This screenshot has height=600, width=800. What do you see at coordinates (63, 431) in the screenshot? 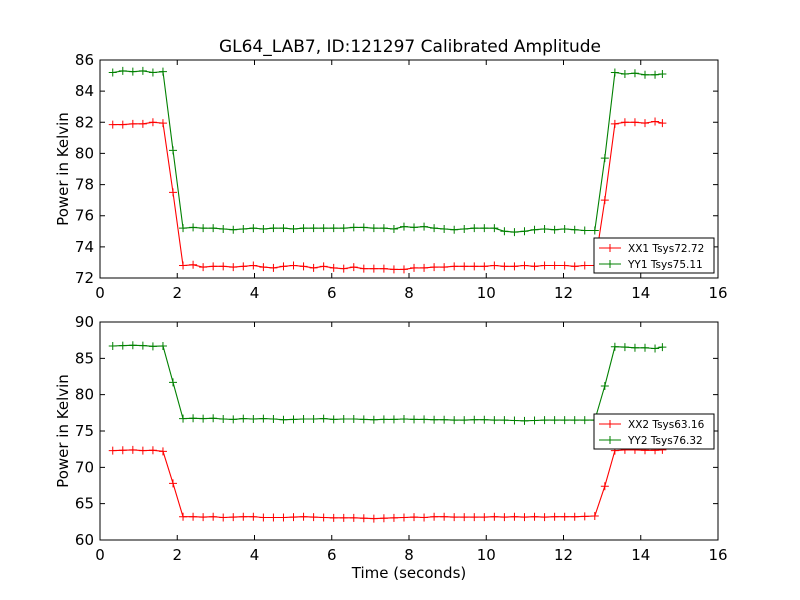
I see `y-axis-label: Power in Kelvin` at bounding box center [63, 431].